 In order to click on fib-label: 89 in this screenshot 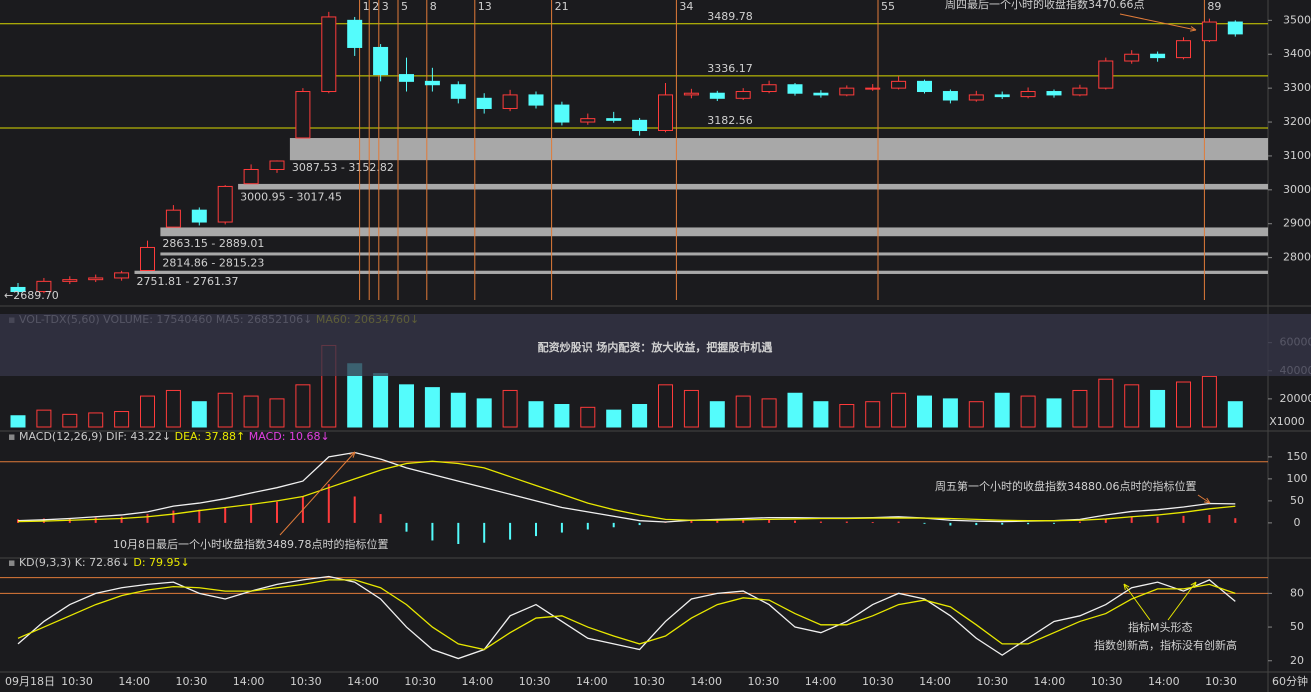, I will do `click(1214, 6)`.